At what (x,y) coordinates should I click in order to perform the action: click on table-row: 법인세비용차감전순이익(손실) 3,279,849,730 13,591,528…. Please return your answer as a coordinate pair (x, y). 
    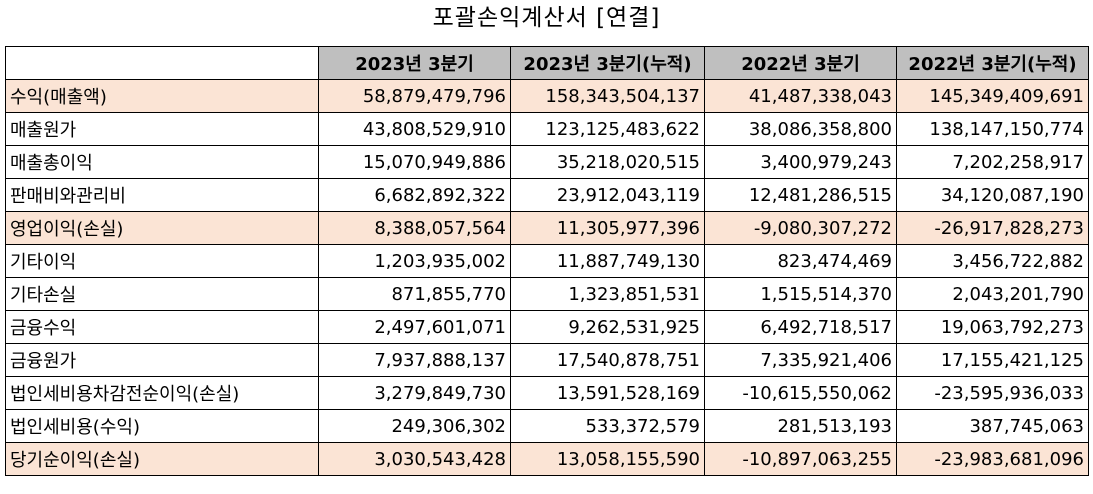
    Looking at the image, I should click on (547, 393).